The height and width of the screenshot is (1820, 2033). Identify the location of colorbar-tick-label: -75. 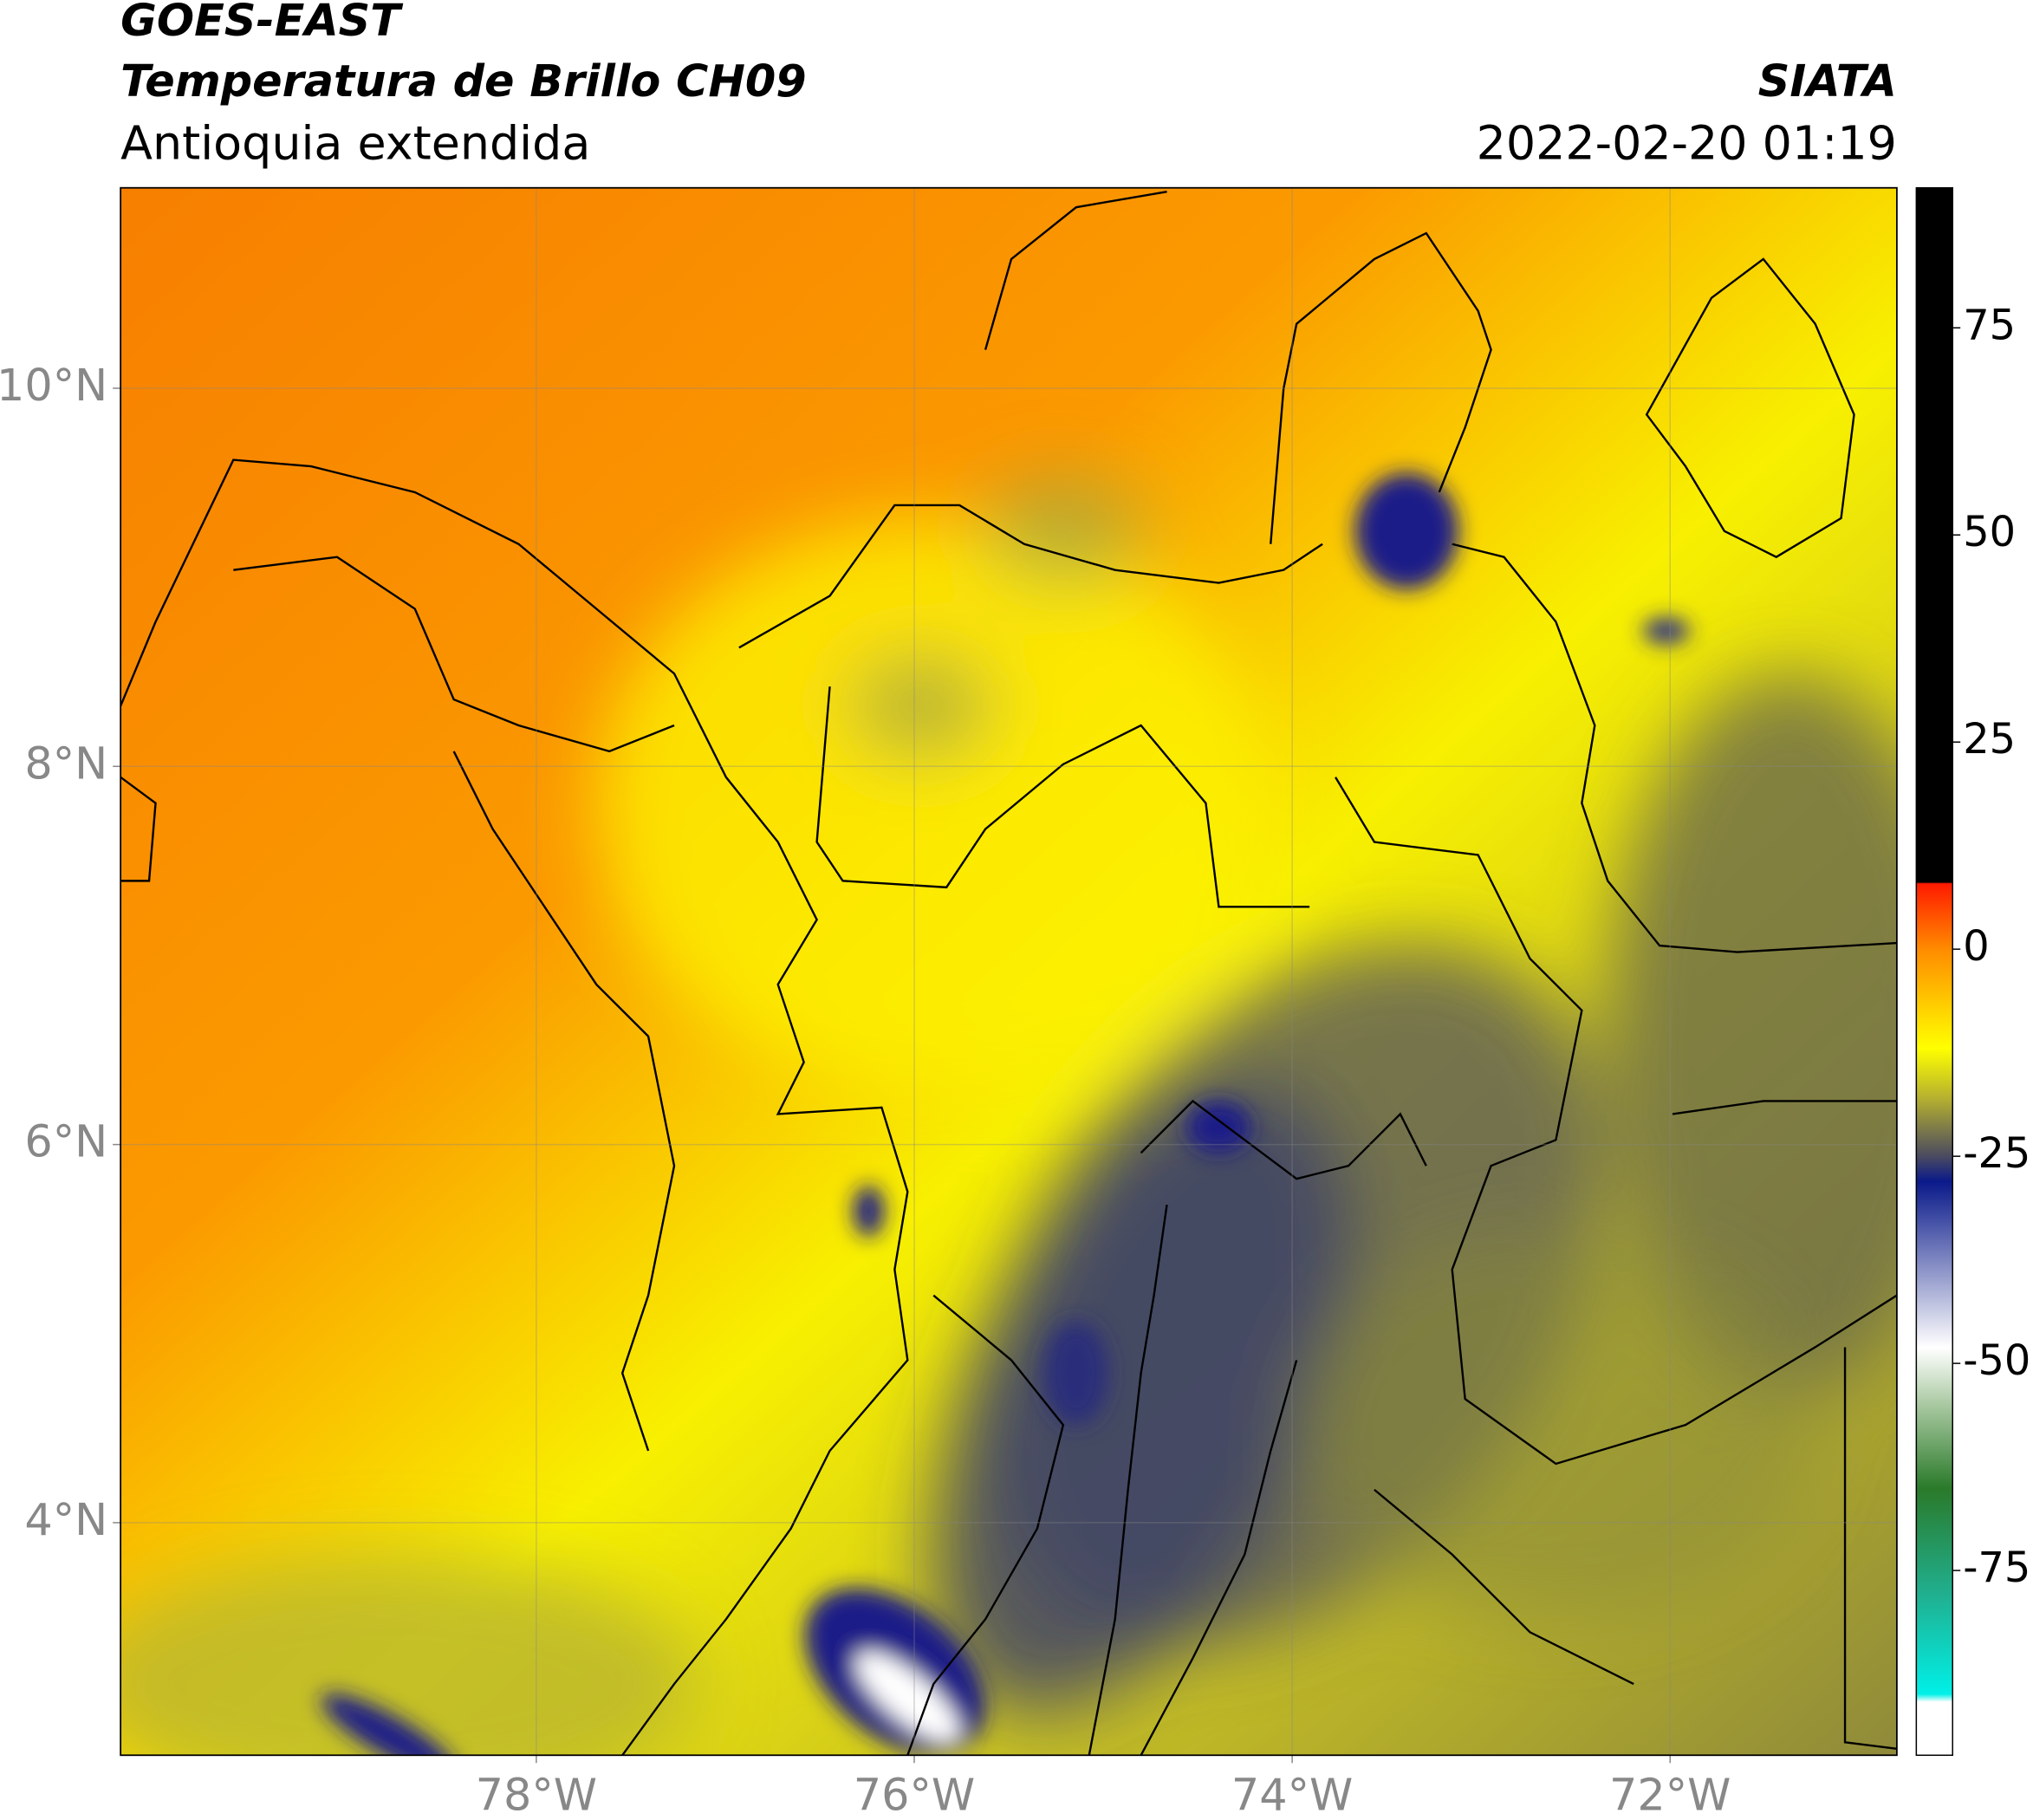
(1997, 1568).